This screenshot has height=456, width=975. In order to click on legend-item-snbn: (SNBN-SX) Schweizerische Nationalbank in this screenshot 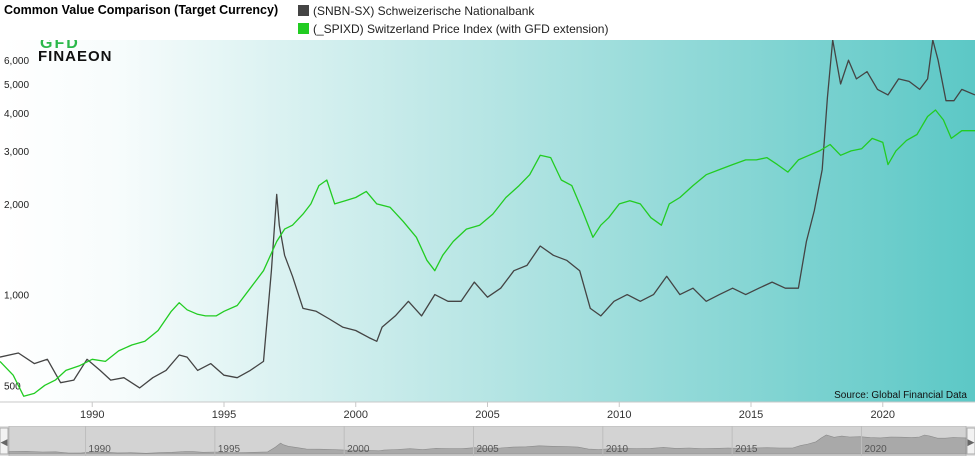, I will do `click(416, 10)`.